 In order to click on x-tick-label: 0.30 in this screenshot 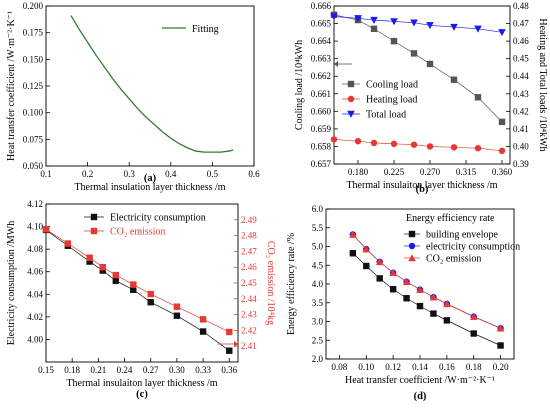, I will do `click(177, 370)`.